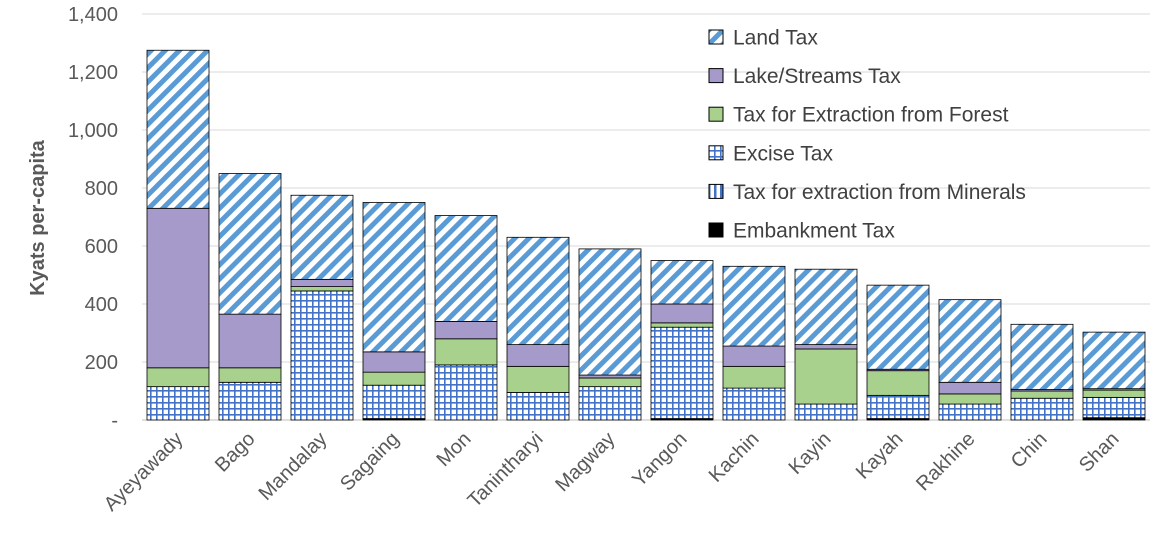 This screenshot has width=1153, height=551. I want to click on y-tick-label: 1,000, so click(93, 131).